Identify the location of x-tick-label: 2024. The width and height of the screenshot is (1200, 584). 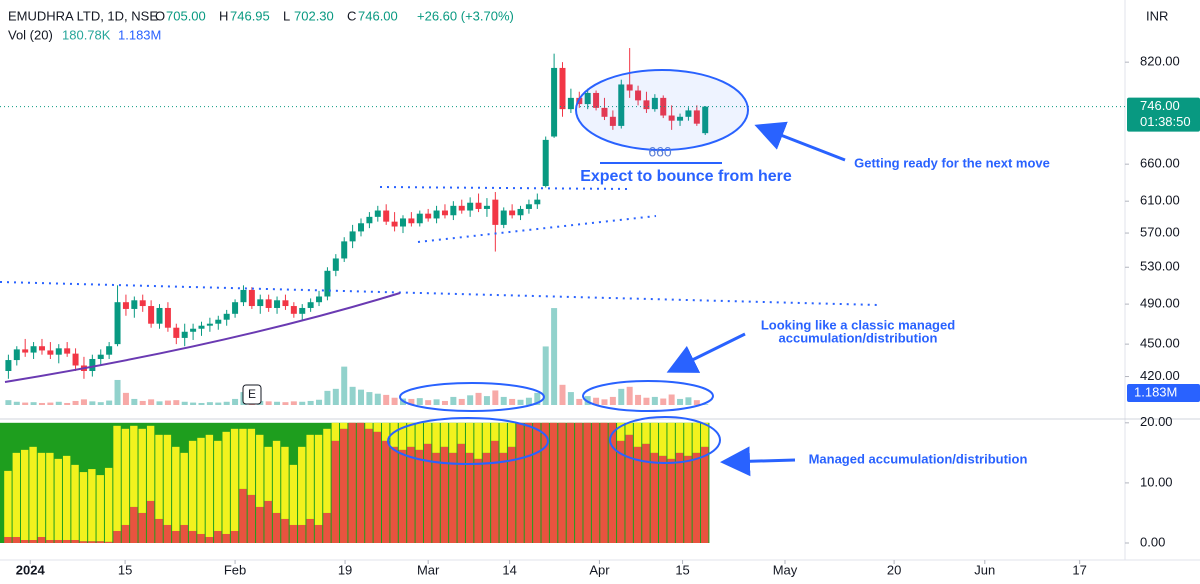
(31, 569).